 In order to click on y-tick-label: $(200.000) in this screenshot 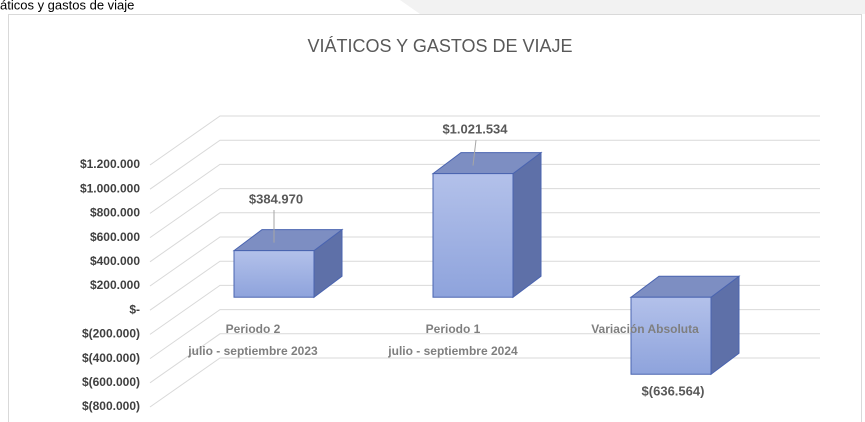, I will do `click(111, 334)`.